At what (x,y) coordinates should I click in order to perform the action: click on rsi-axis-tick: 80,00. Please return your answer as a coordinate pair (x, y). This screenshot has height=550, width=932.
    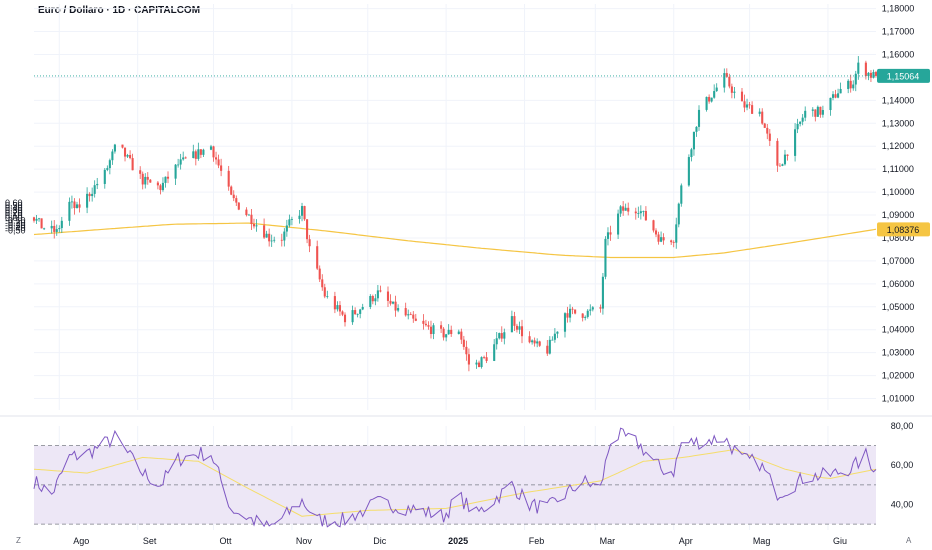
    Looking at the image, I should click on (902, 426).